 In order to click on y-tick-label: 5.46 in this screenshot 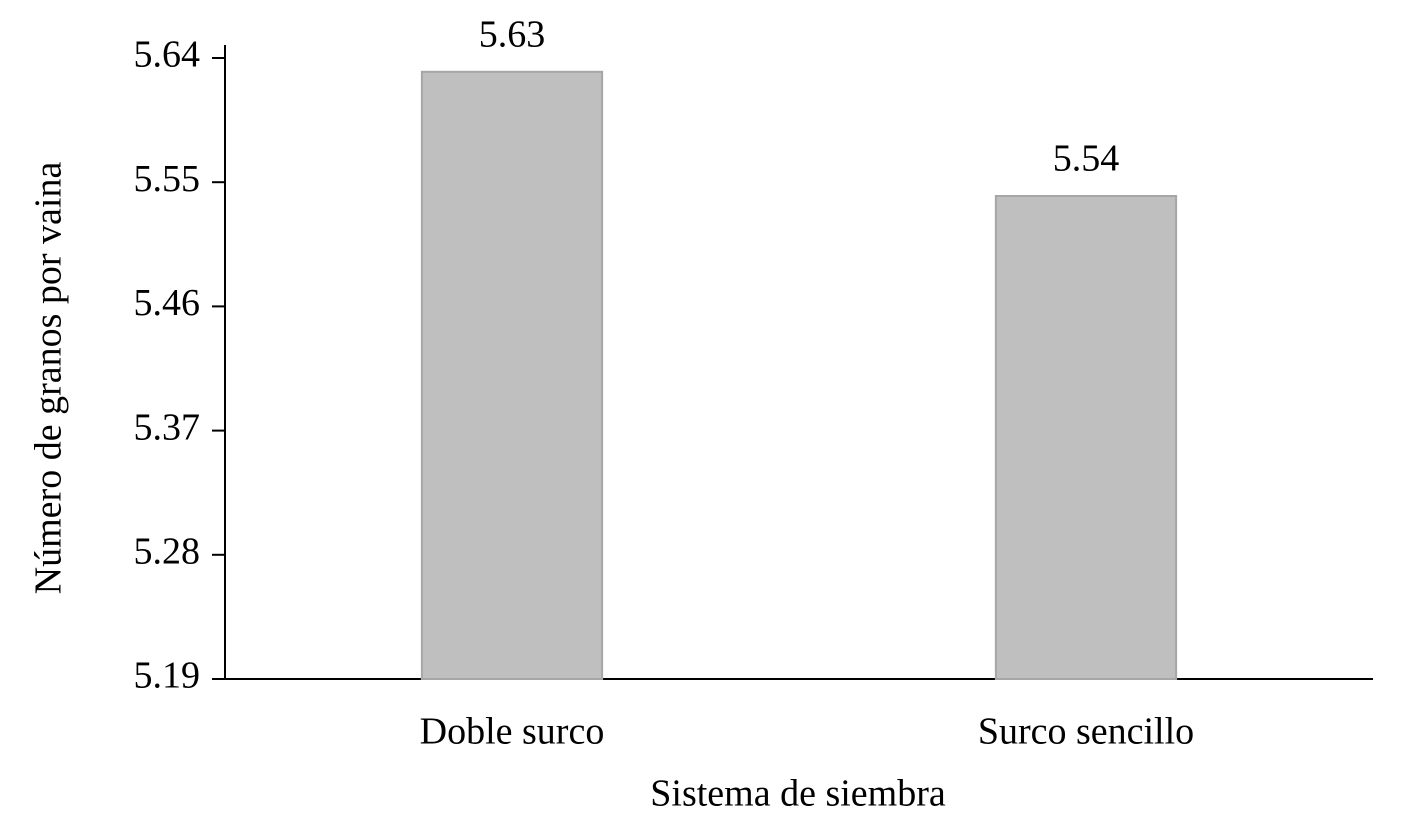, I will do `click(167, 303)`.